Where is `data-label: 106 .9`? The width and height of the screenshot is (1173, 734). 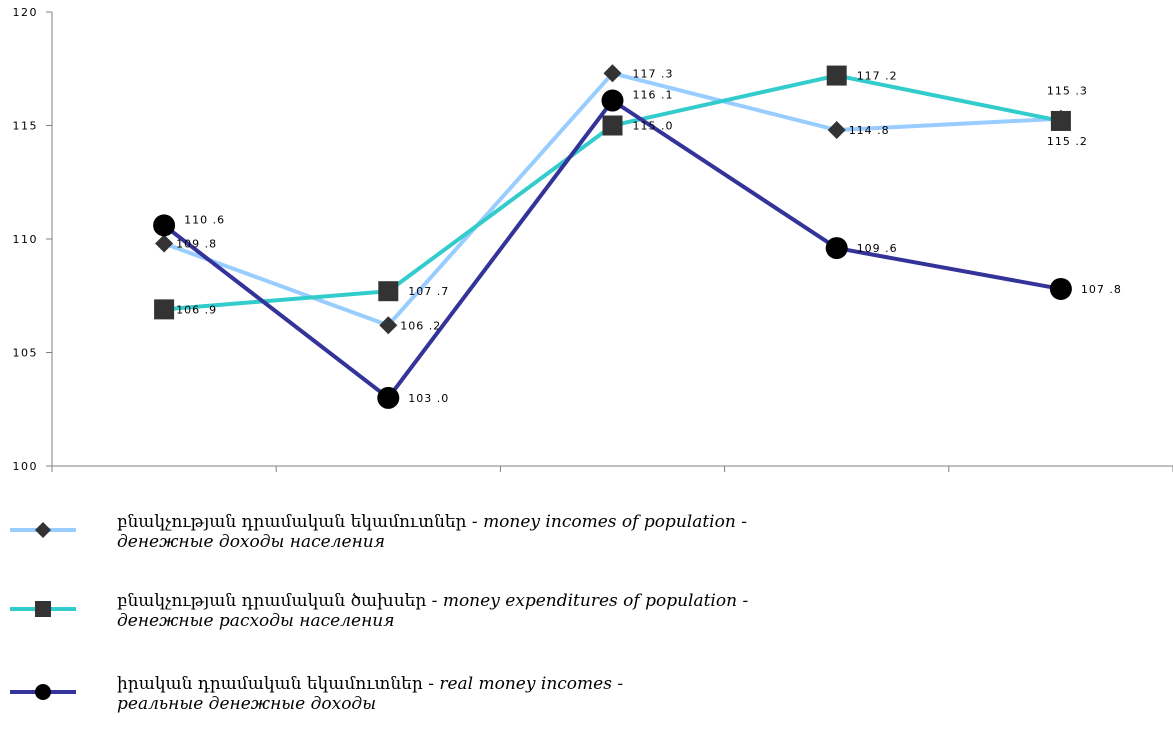
data-label: 106 .9 is located at coordinates (196, 309).